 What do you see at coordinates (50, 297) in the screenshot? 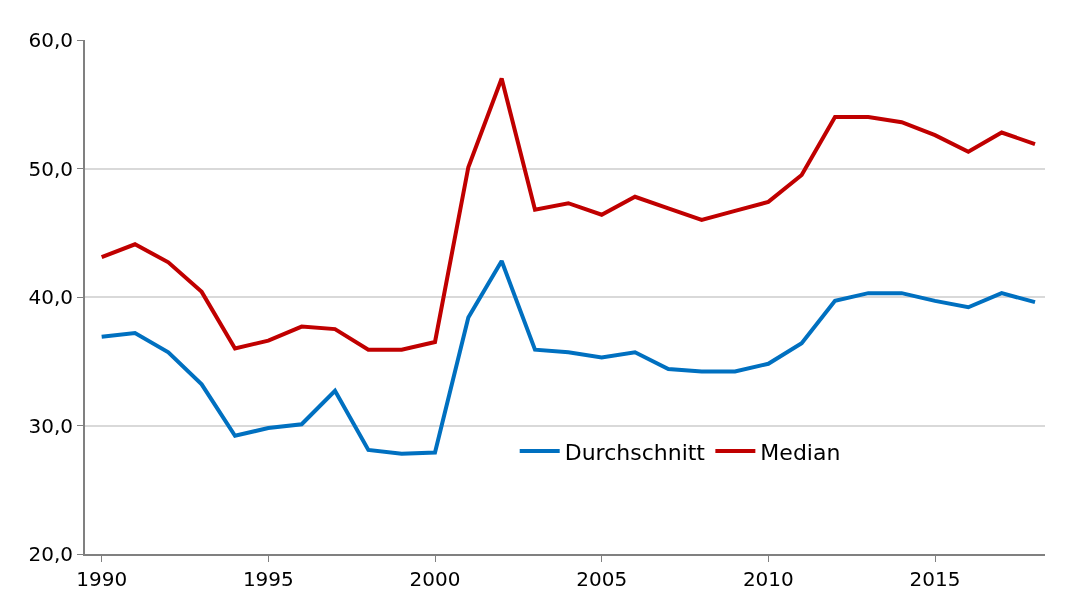
I see `y-tick-label: 40,0` at bounding box center [50, 297].